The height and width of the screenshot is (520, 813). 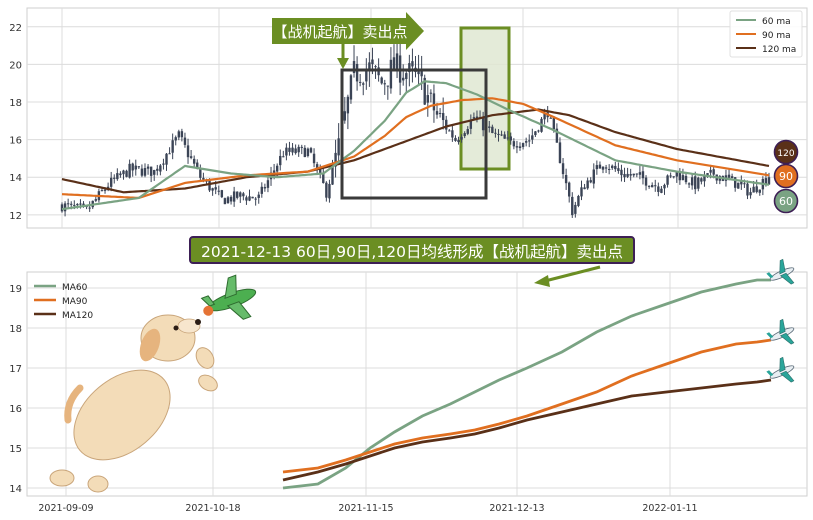 What do you see at coordinates (786, 201) in the screenshot?
I see `ma-badge-label: 60` at bounding box center [786, 201].